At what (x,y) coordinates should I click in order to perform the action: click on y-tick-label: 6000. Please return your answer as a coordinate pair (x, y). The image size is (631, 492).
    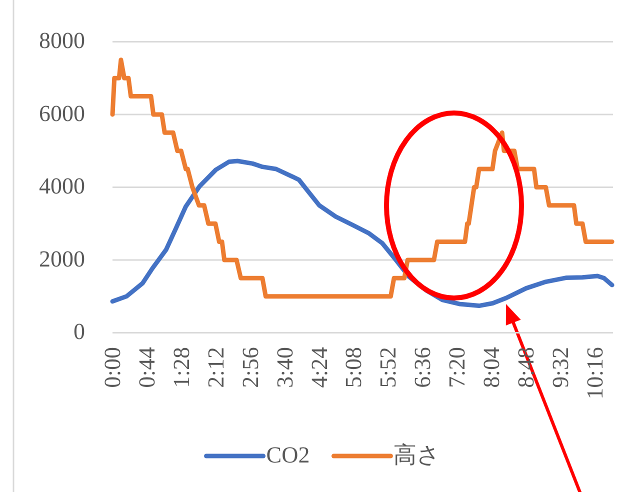
    Looking at the image, I should click on (62, 113).